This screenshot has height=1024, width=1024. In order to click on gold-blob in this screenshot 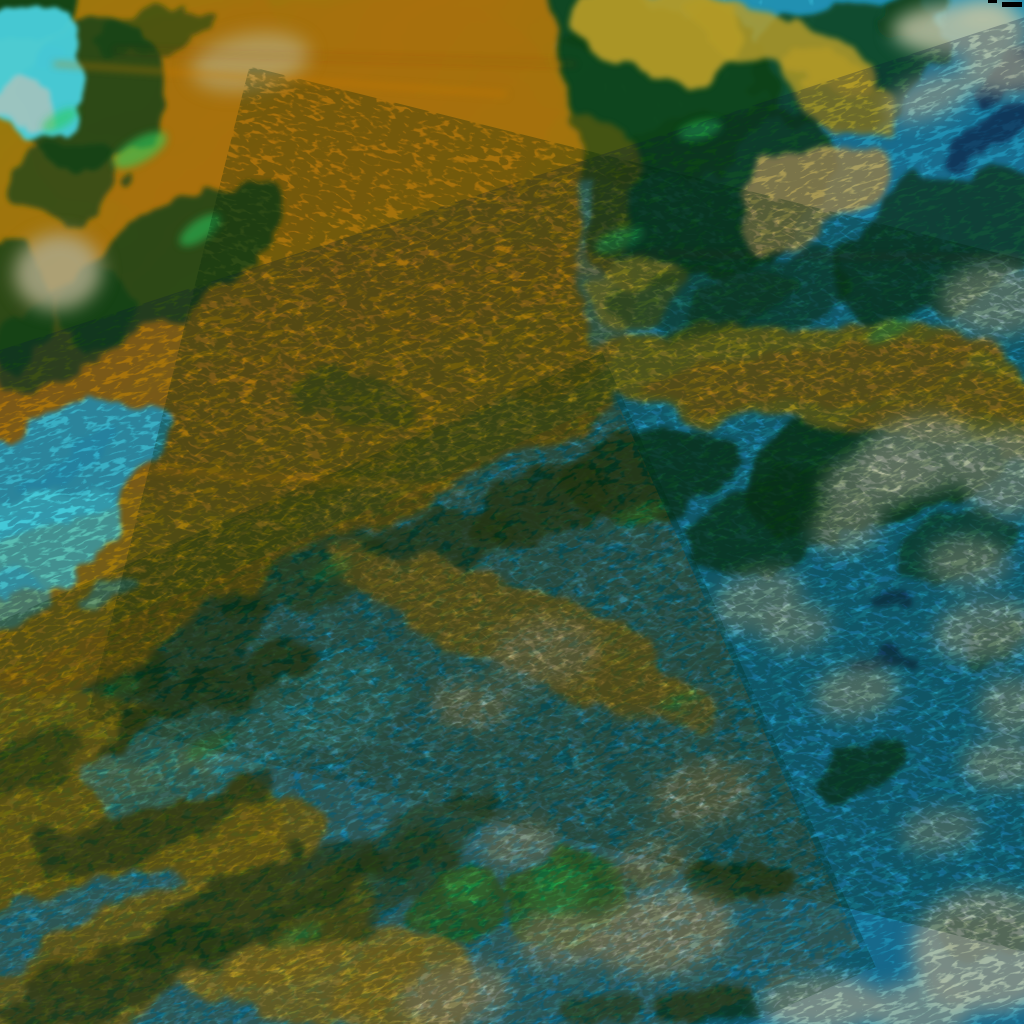, I will do `click(845, 95)`.